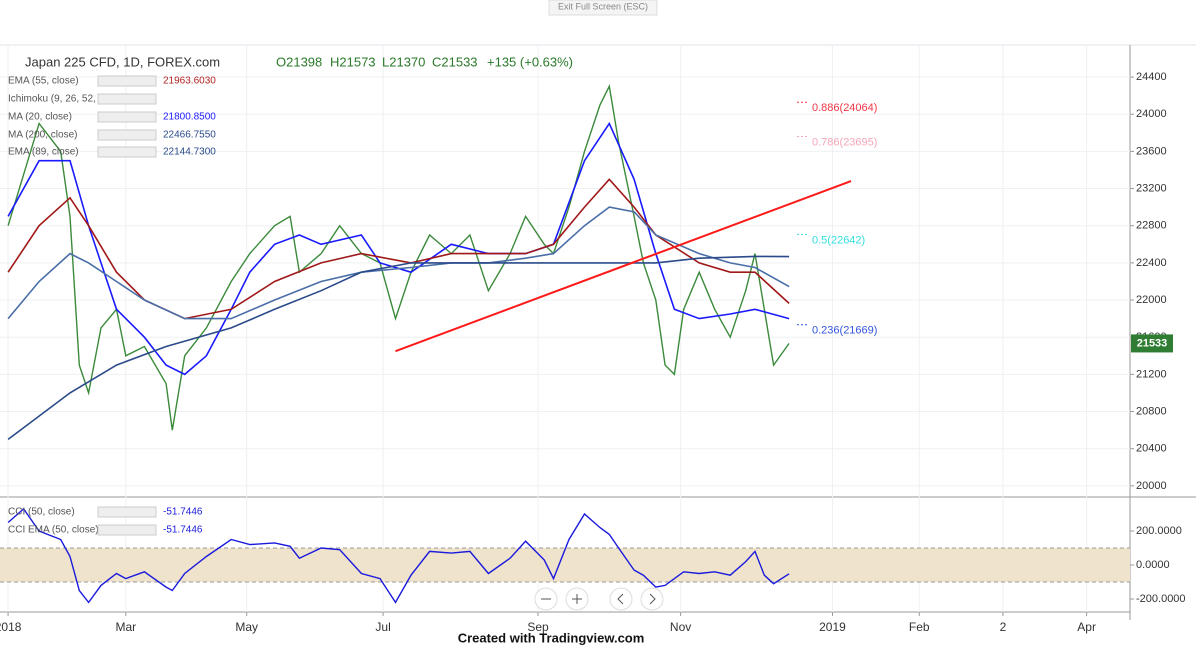  I want to click on x-tick-label: 2019, so click(832, 627).